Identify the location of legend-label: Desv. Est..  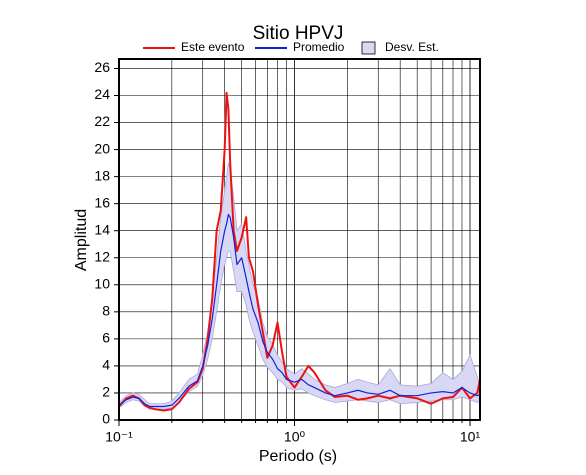
(412, 47).